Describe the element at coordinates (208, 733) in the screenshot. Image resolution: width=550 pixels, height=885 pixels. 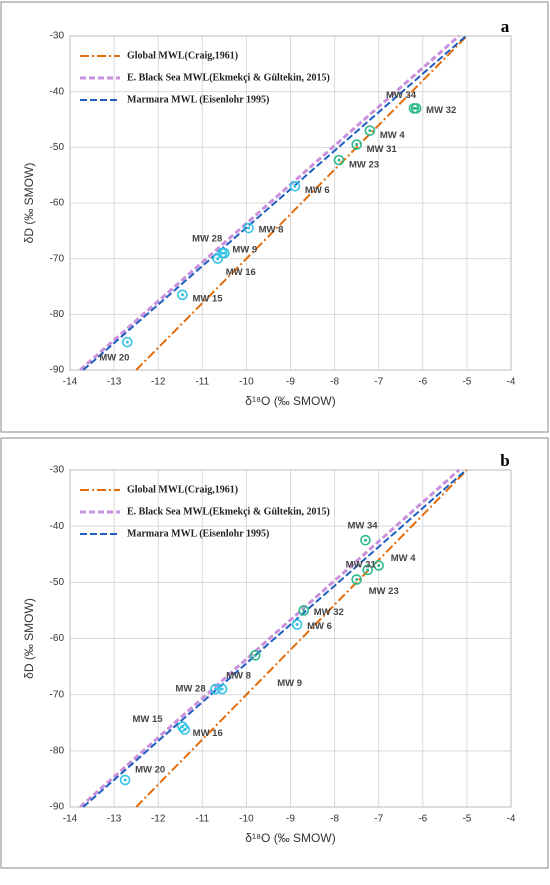
I see `point-label: MW 16` at that location.